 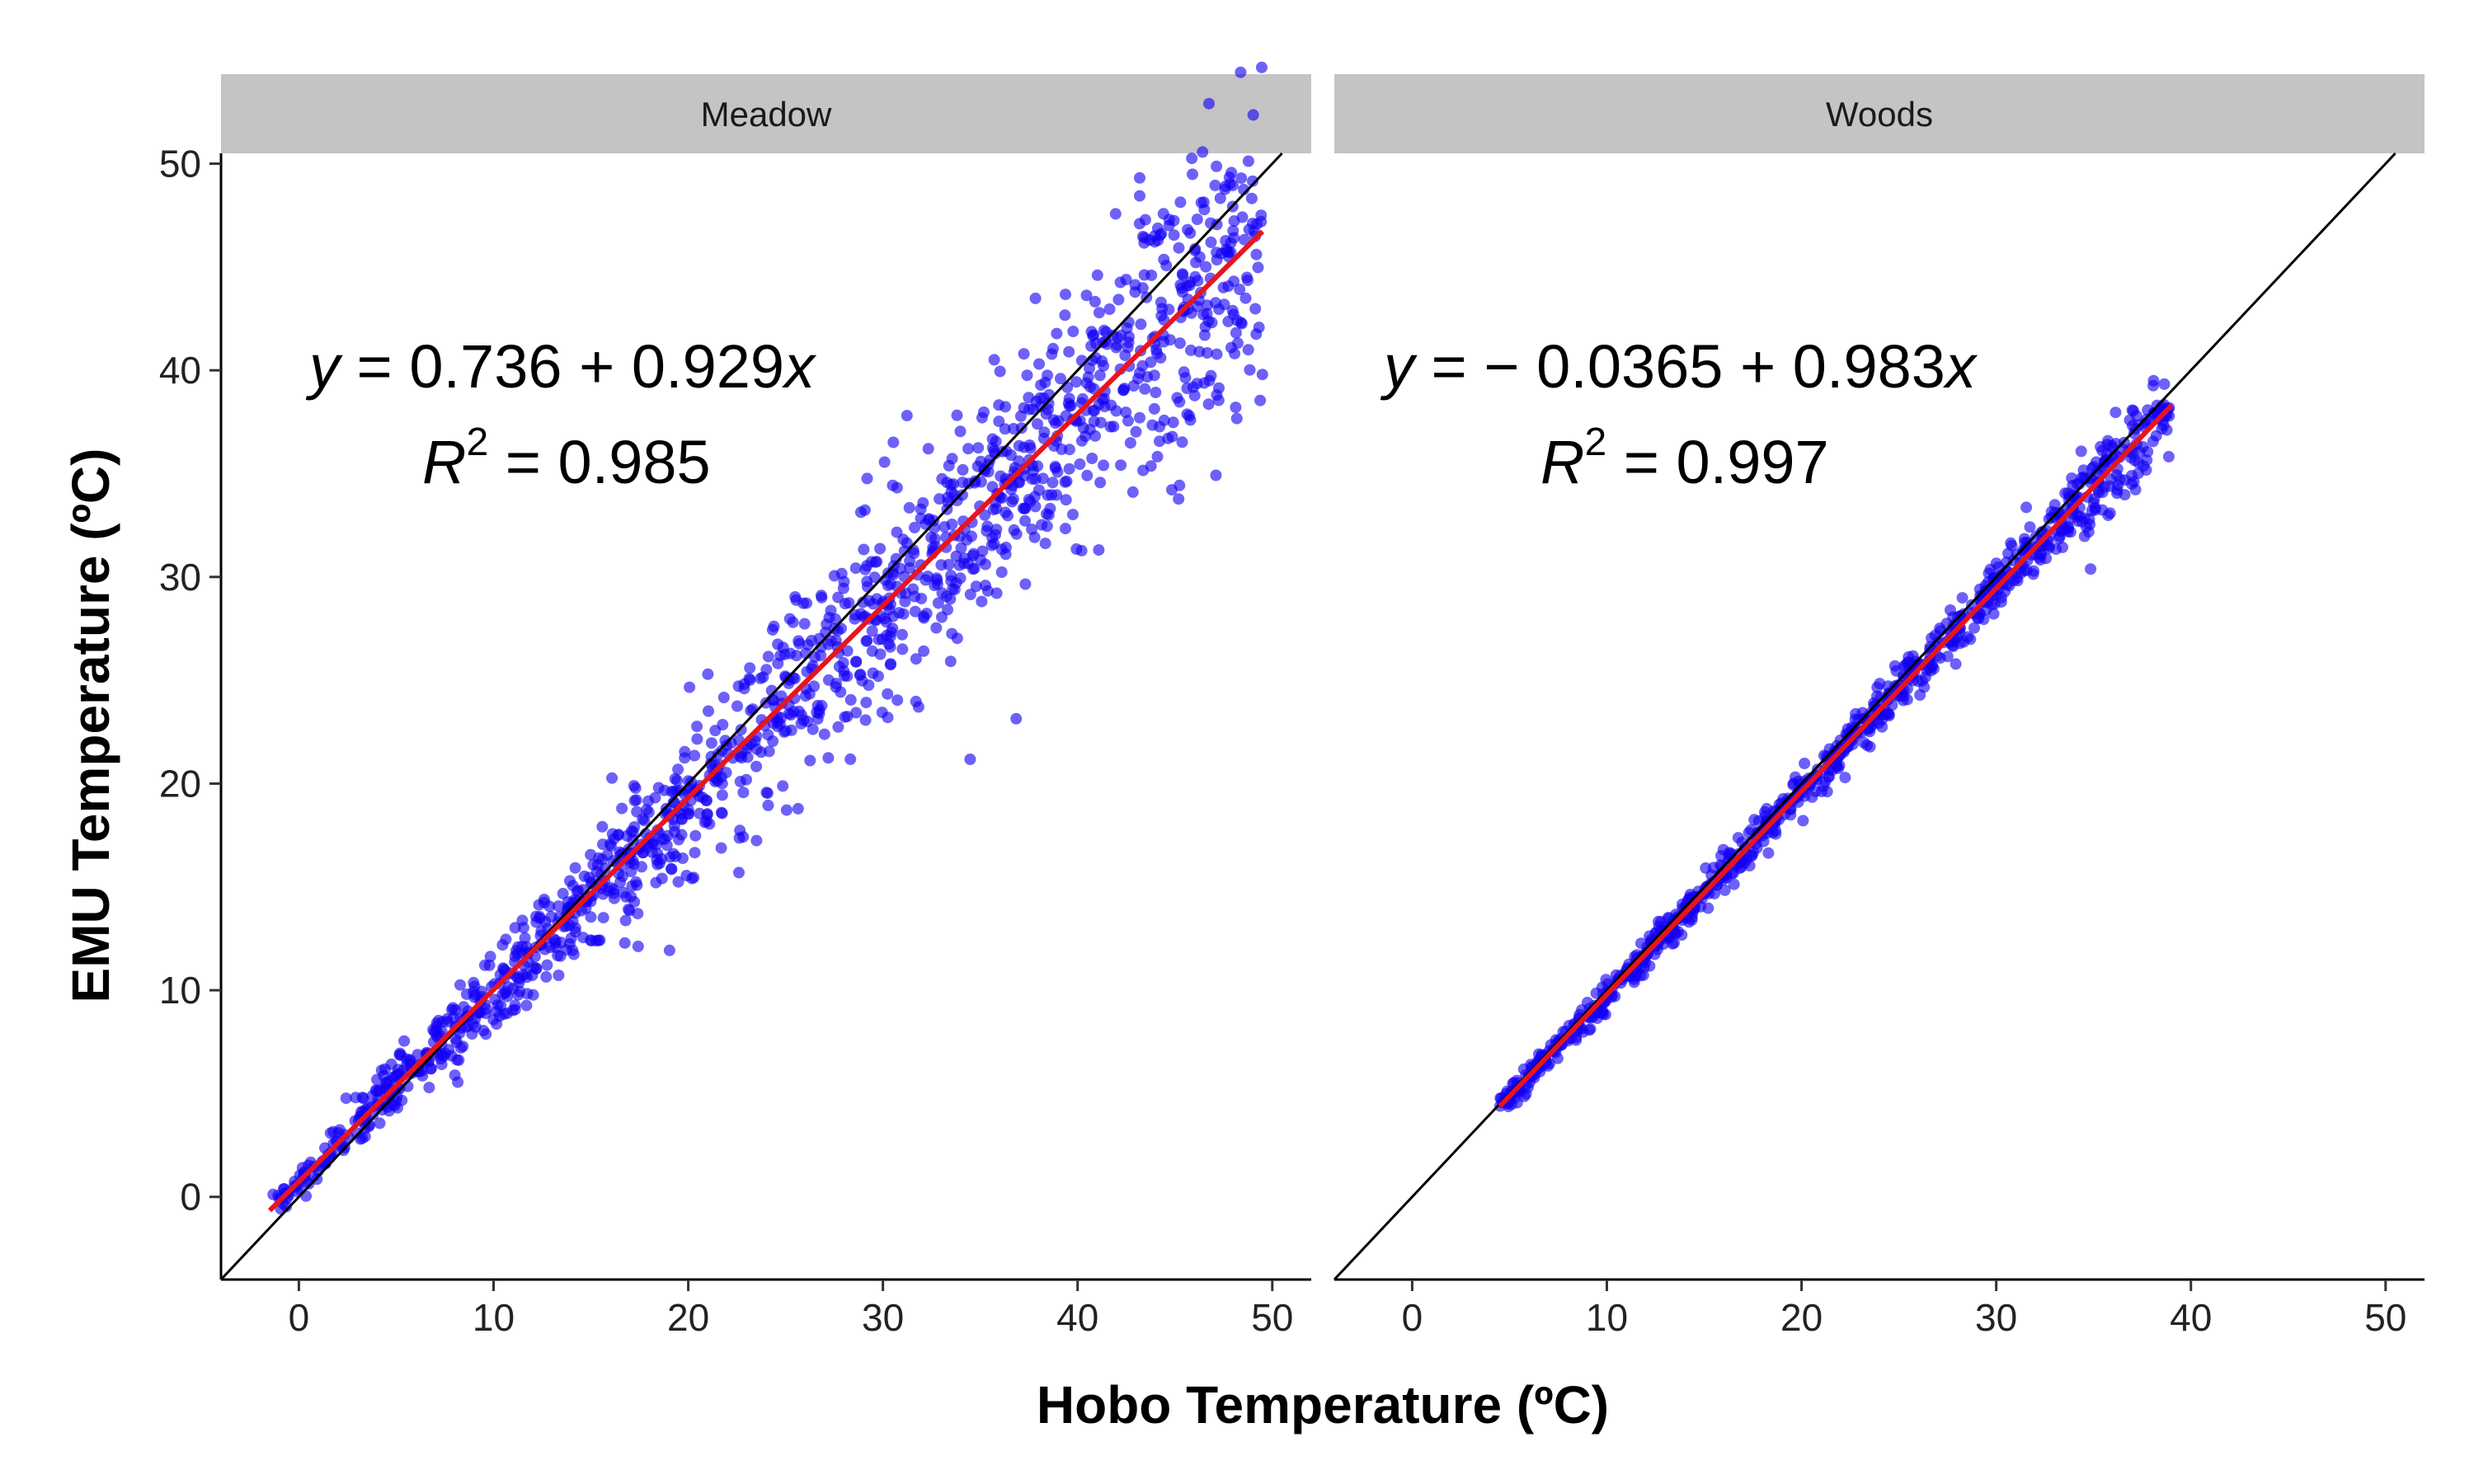 What do you see at coordinates (90, 725) in the screenshot?
I see `y-axis-title: EMU Temperature (ºC)` at bounding box center [90, 725].